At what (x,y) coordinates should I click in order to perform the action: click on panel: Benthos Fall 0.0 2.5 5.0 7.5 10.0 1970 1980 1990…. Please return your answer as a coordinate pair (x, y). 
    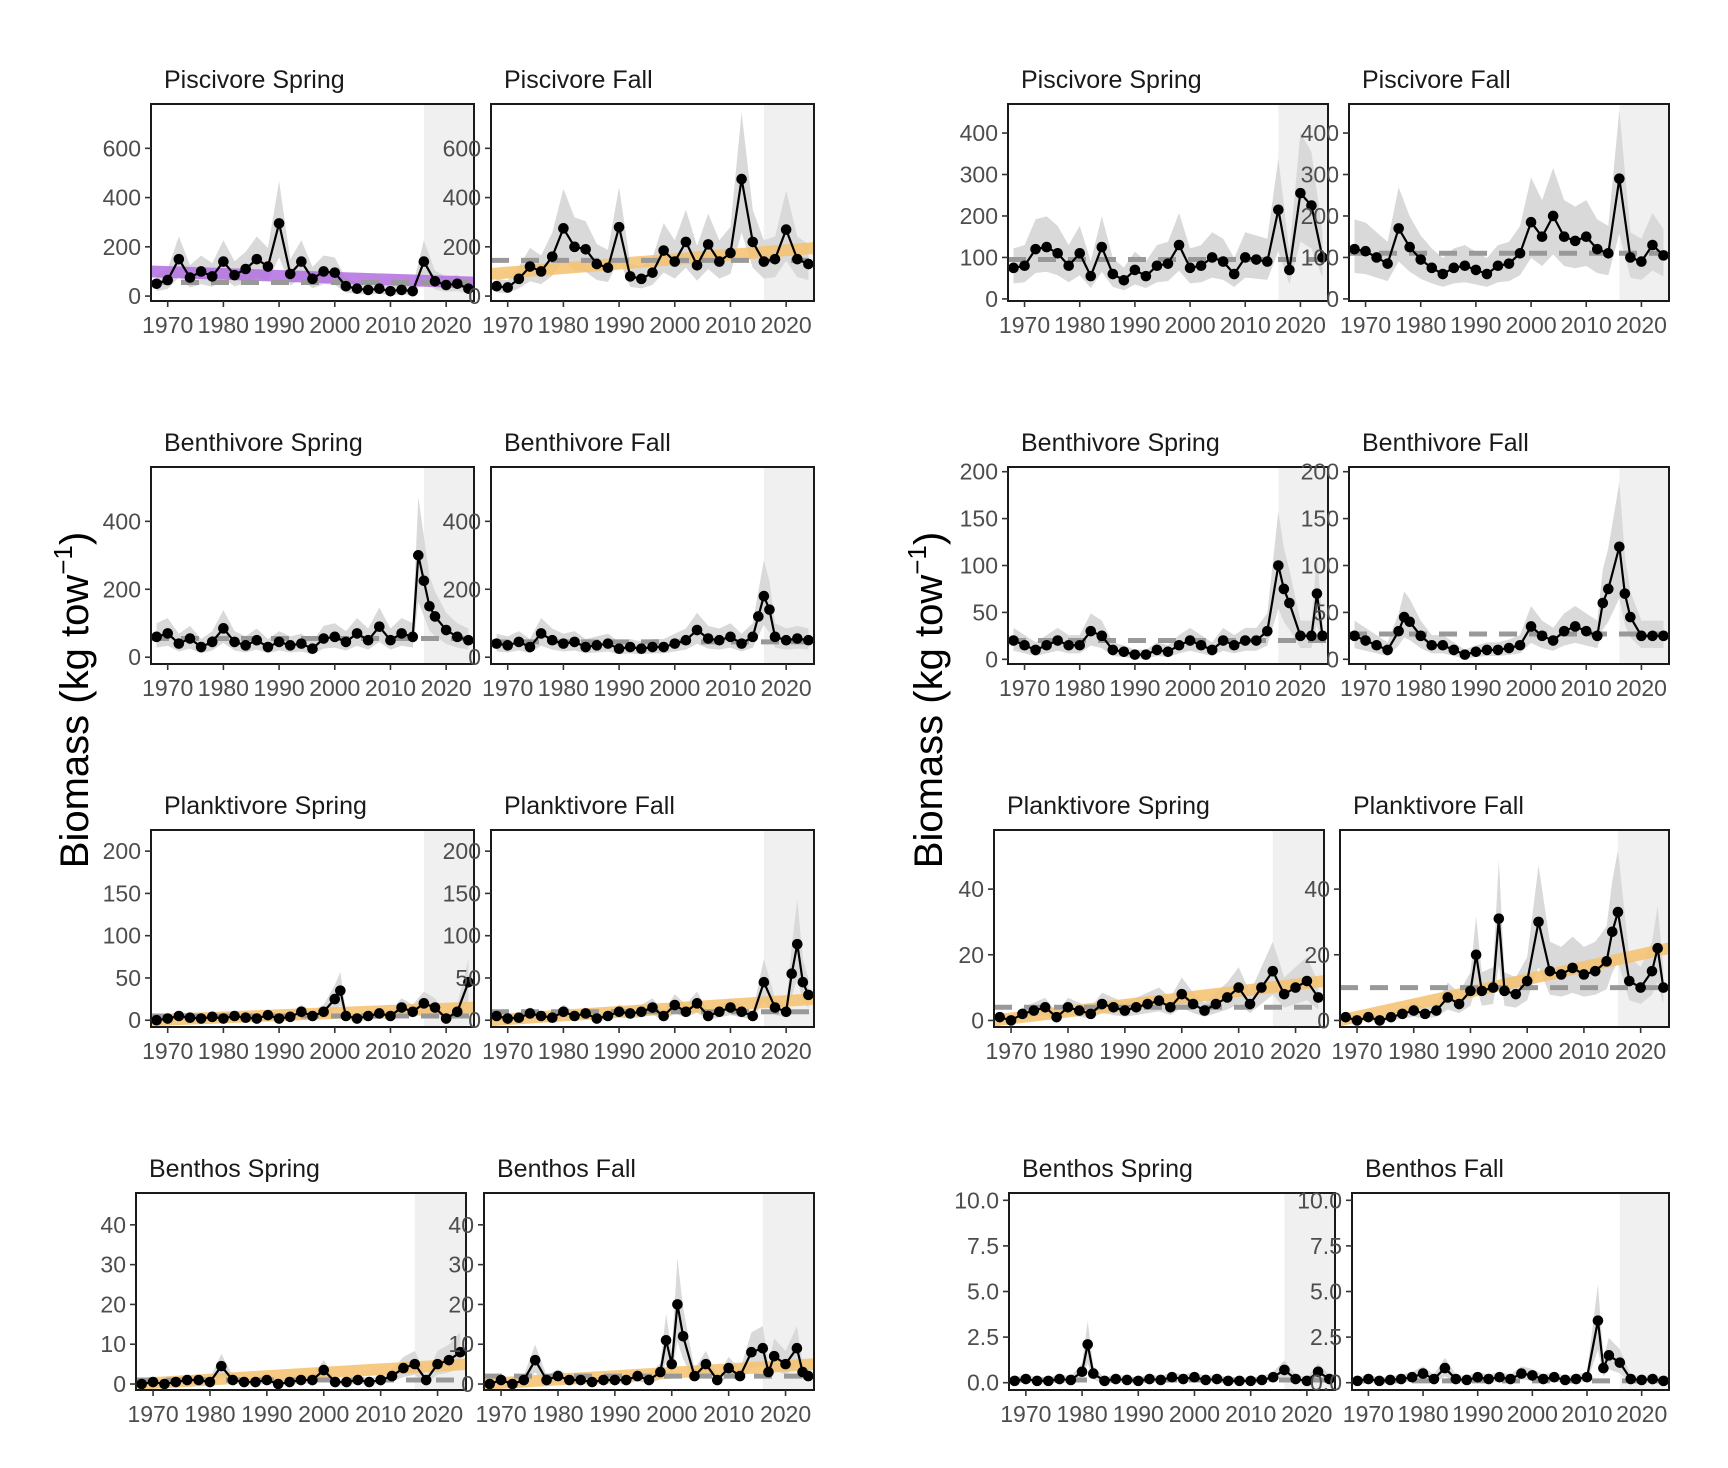
    Looking at the image, I should click on (1483, 1291).